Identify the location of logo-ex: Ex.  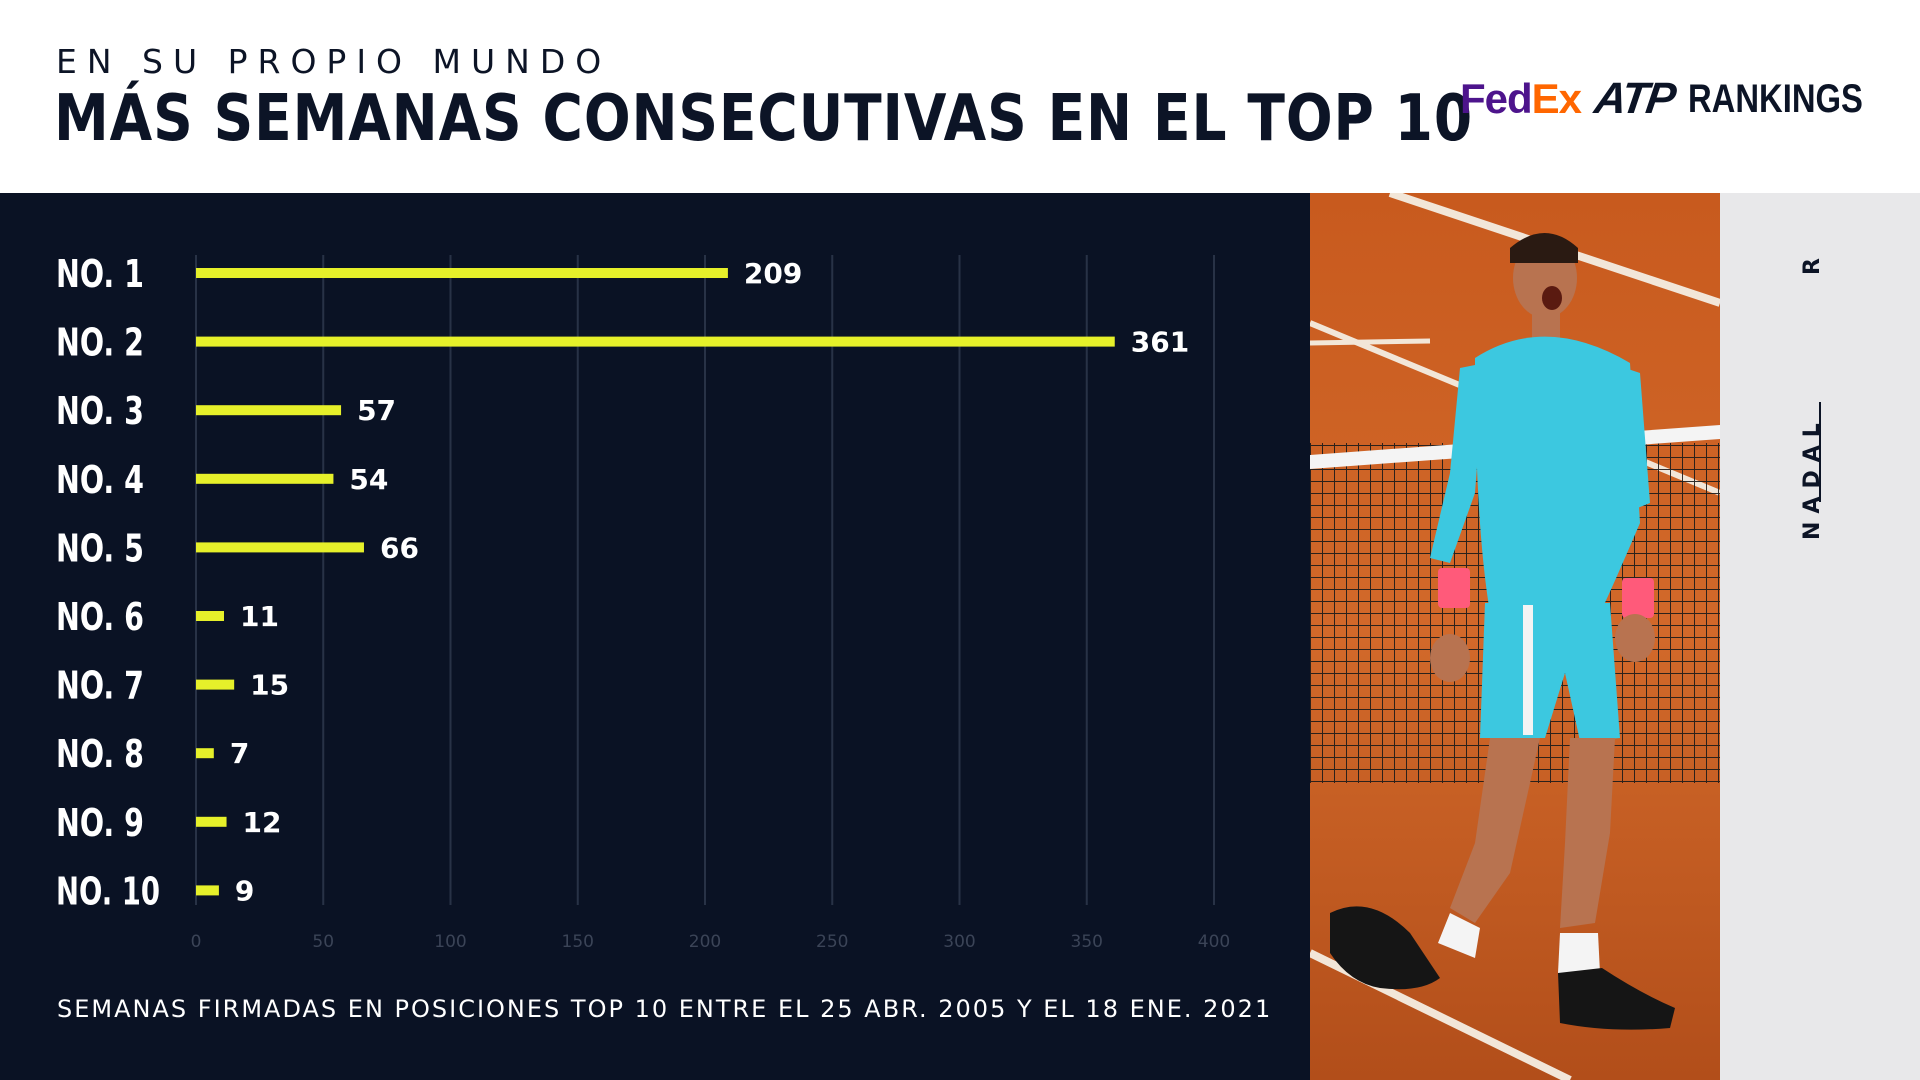
(1556, 98).